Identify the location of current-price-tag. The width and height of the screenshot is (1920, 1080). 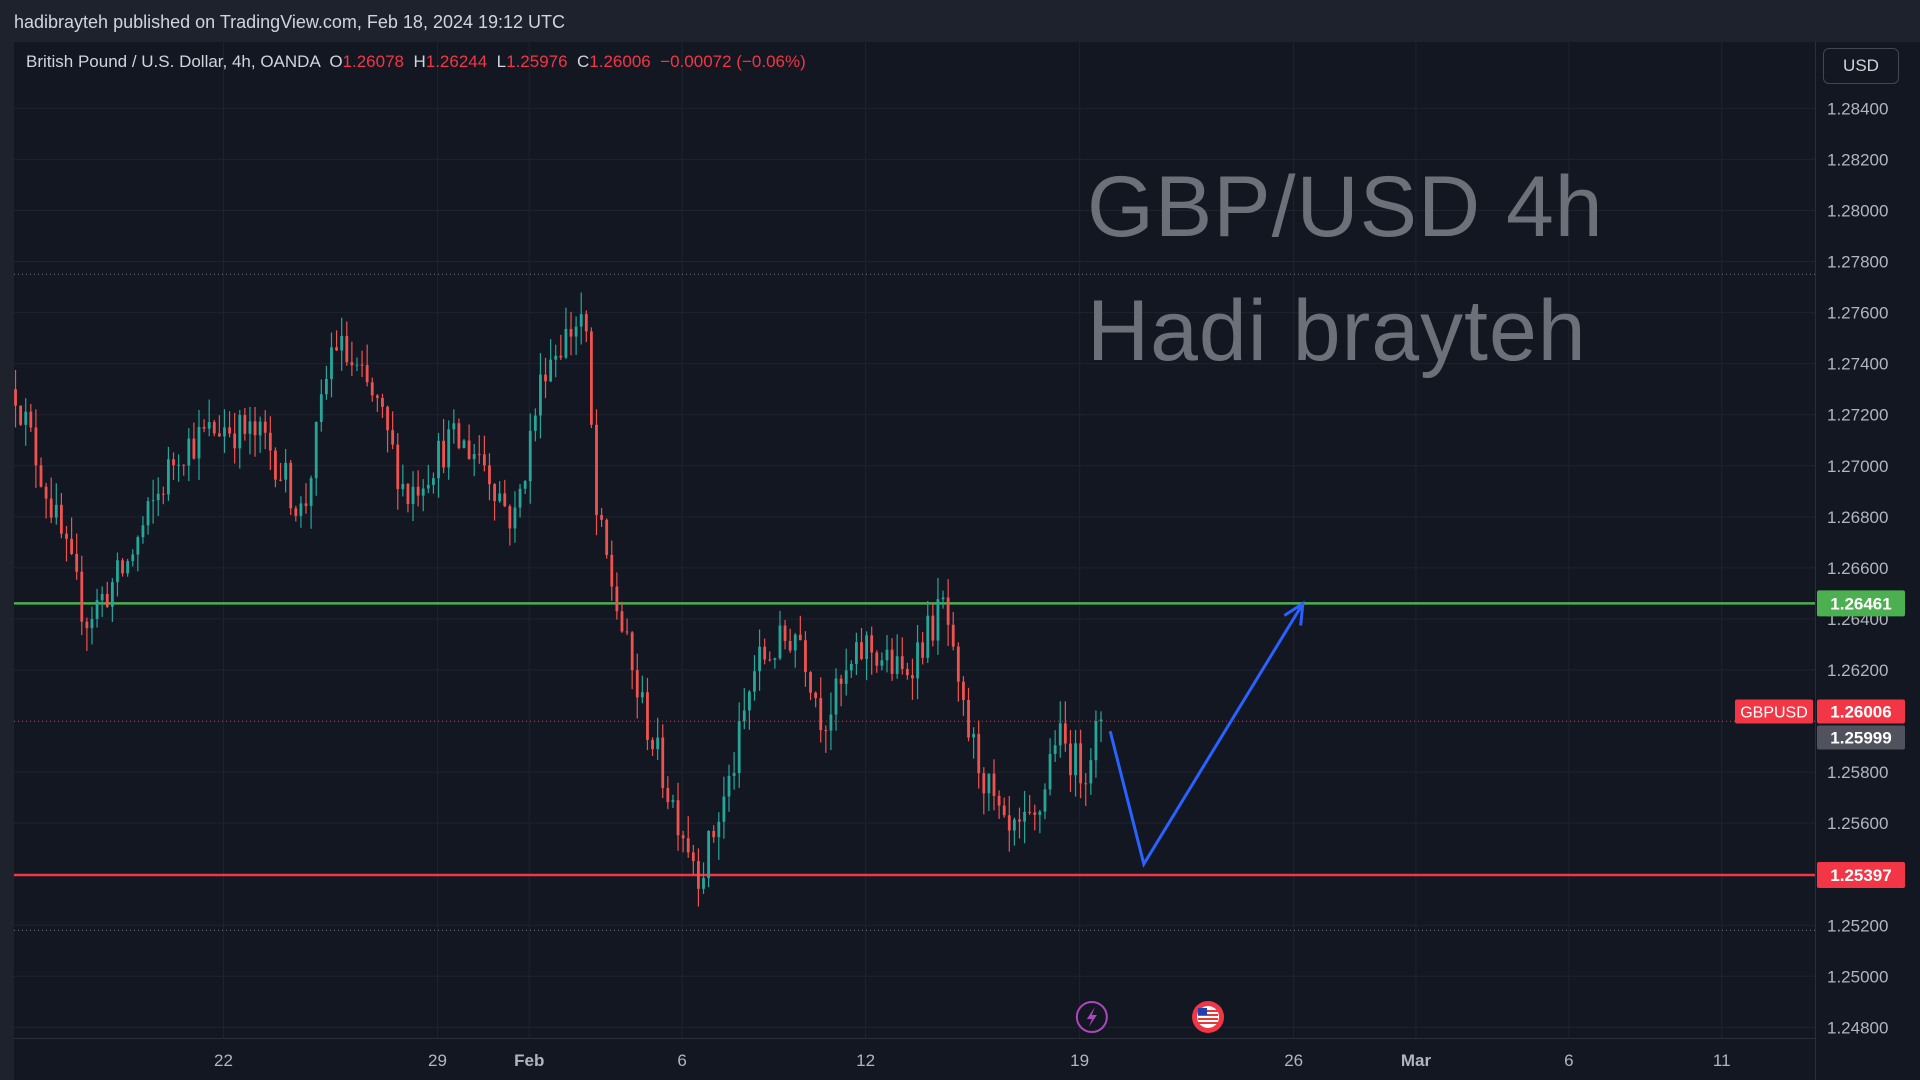
(1861, 711).